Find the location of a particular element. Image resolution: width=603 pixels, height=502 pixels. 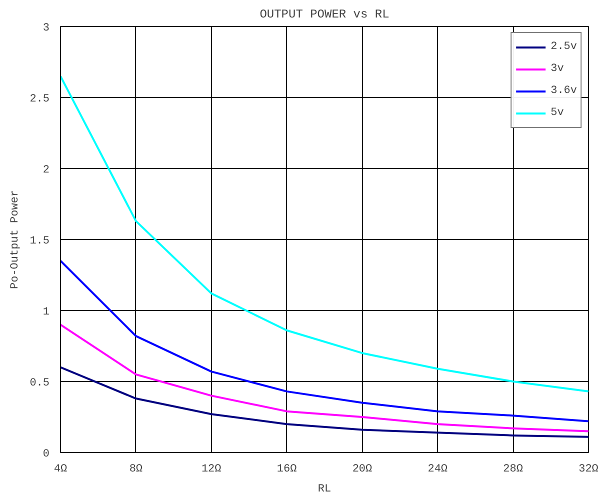

y-tick-label: 3 is located at coordinates (46, 28).